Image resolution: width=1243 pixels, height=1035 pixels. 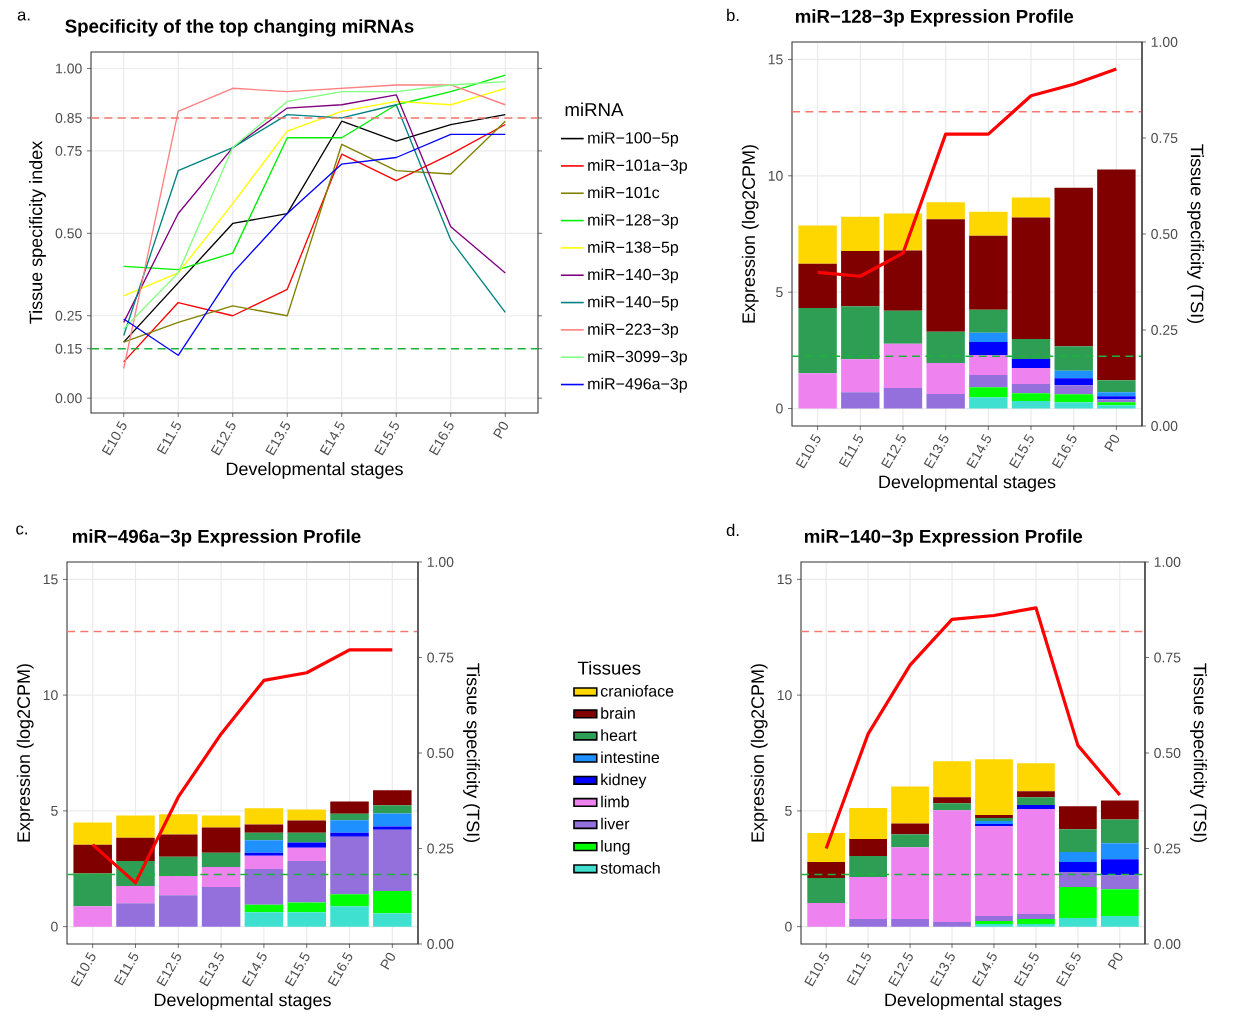 What do you see at coordinates (21, 530) in the screenshot?
I see `text: c.` at bounding box center [21, 530].